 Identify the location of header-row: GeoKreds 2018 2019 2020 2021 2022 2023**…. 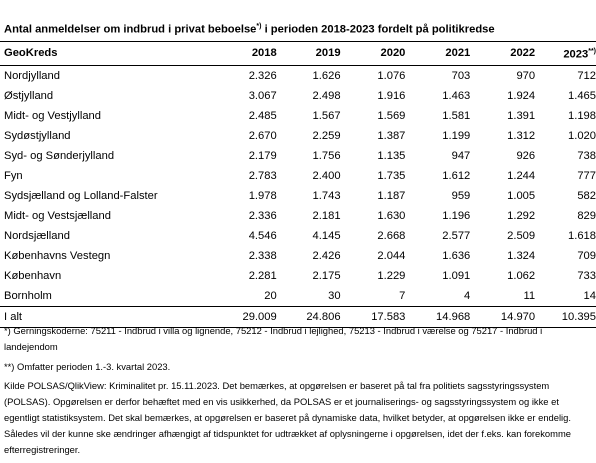
(298, 53).